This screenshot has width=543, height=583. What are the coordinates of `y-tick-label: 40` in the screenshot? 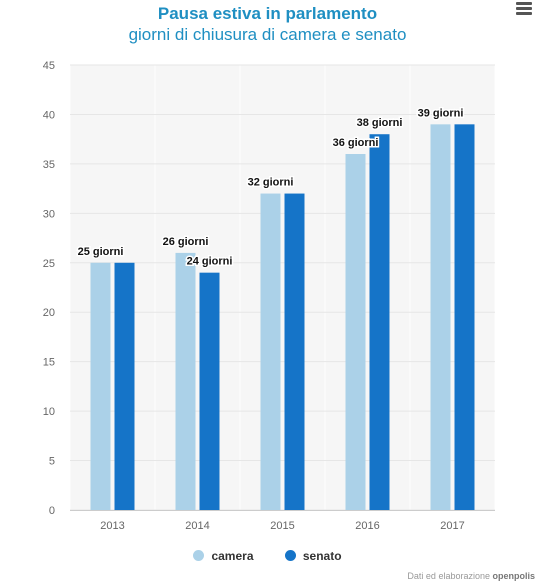 It's located at (49, 115).